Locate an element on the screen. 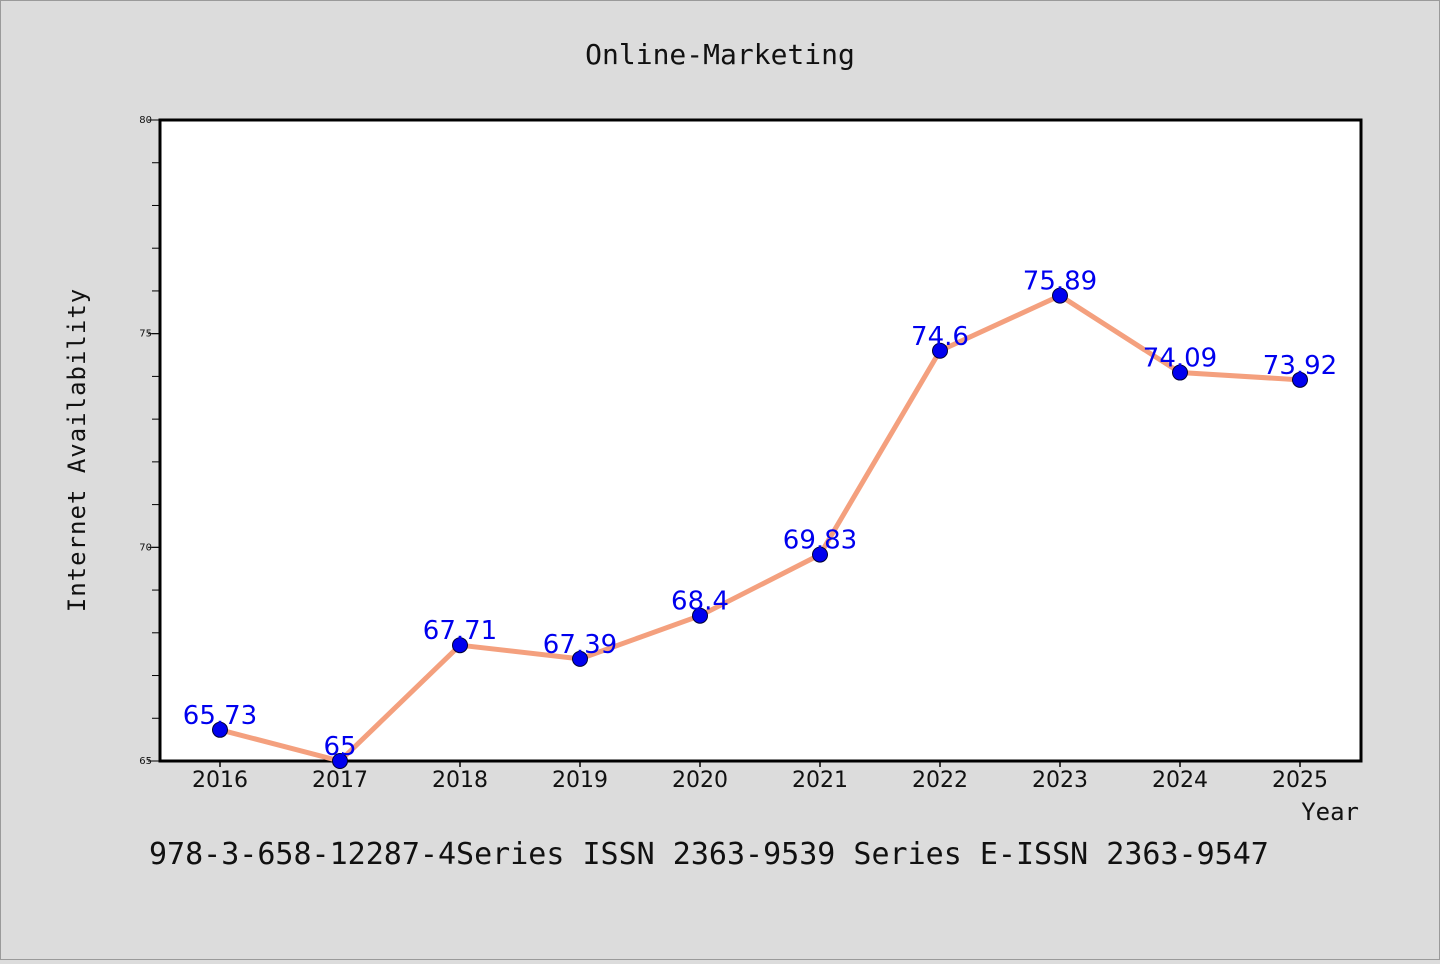 This screenshot has width=1440, height=964. data-label: 67.71 is located at coordinates (460, 631).